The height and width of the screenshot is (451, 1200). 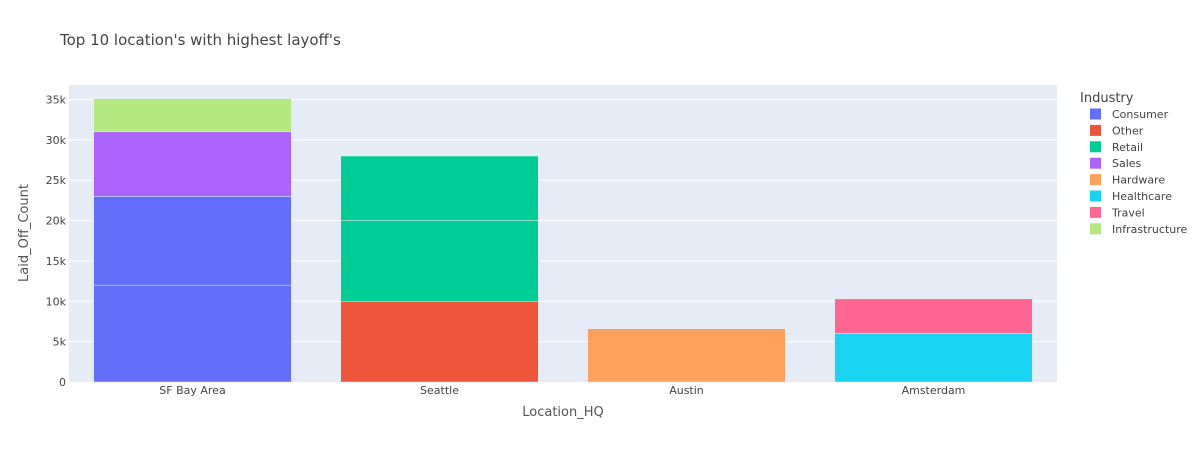 What do you see at coordinates (1140, 114) in the screenshot?
I see `legend-item-label: Consumer` at bounding box center [1140, 114].